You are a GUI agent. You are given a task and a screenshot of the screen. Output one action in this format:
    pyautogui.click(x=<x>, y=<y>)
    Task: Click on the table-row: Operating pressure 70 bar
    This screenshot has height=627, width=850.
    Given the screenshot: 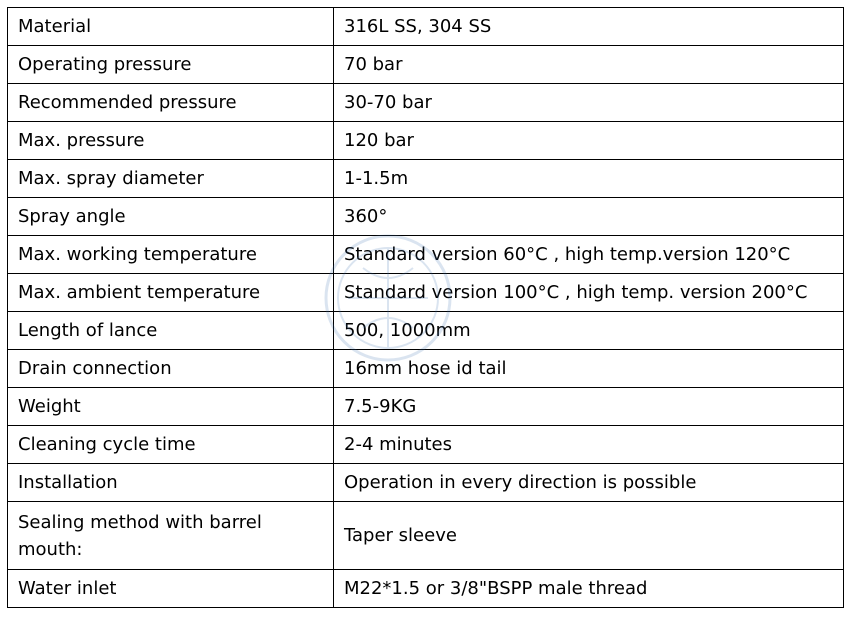 What is the action you would take?
    pyautogui.click(x=425, y=64)
    